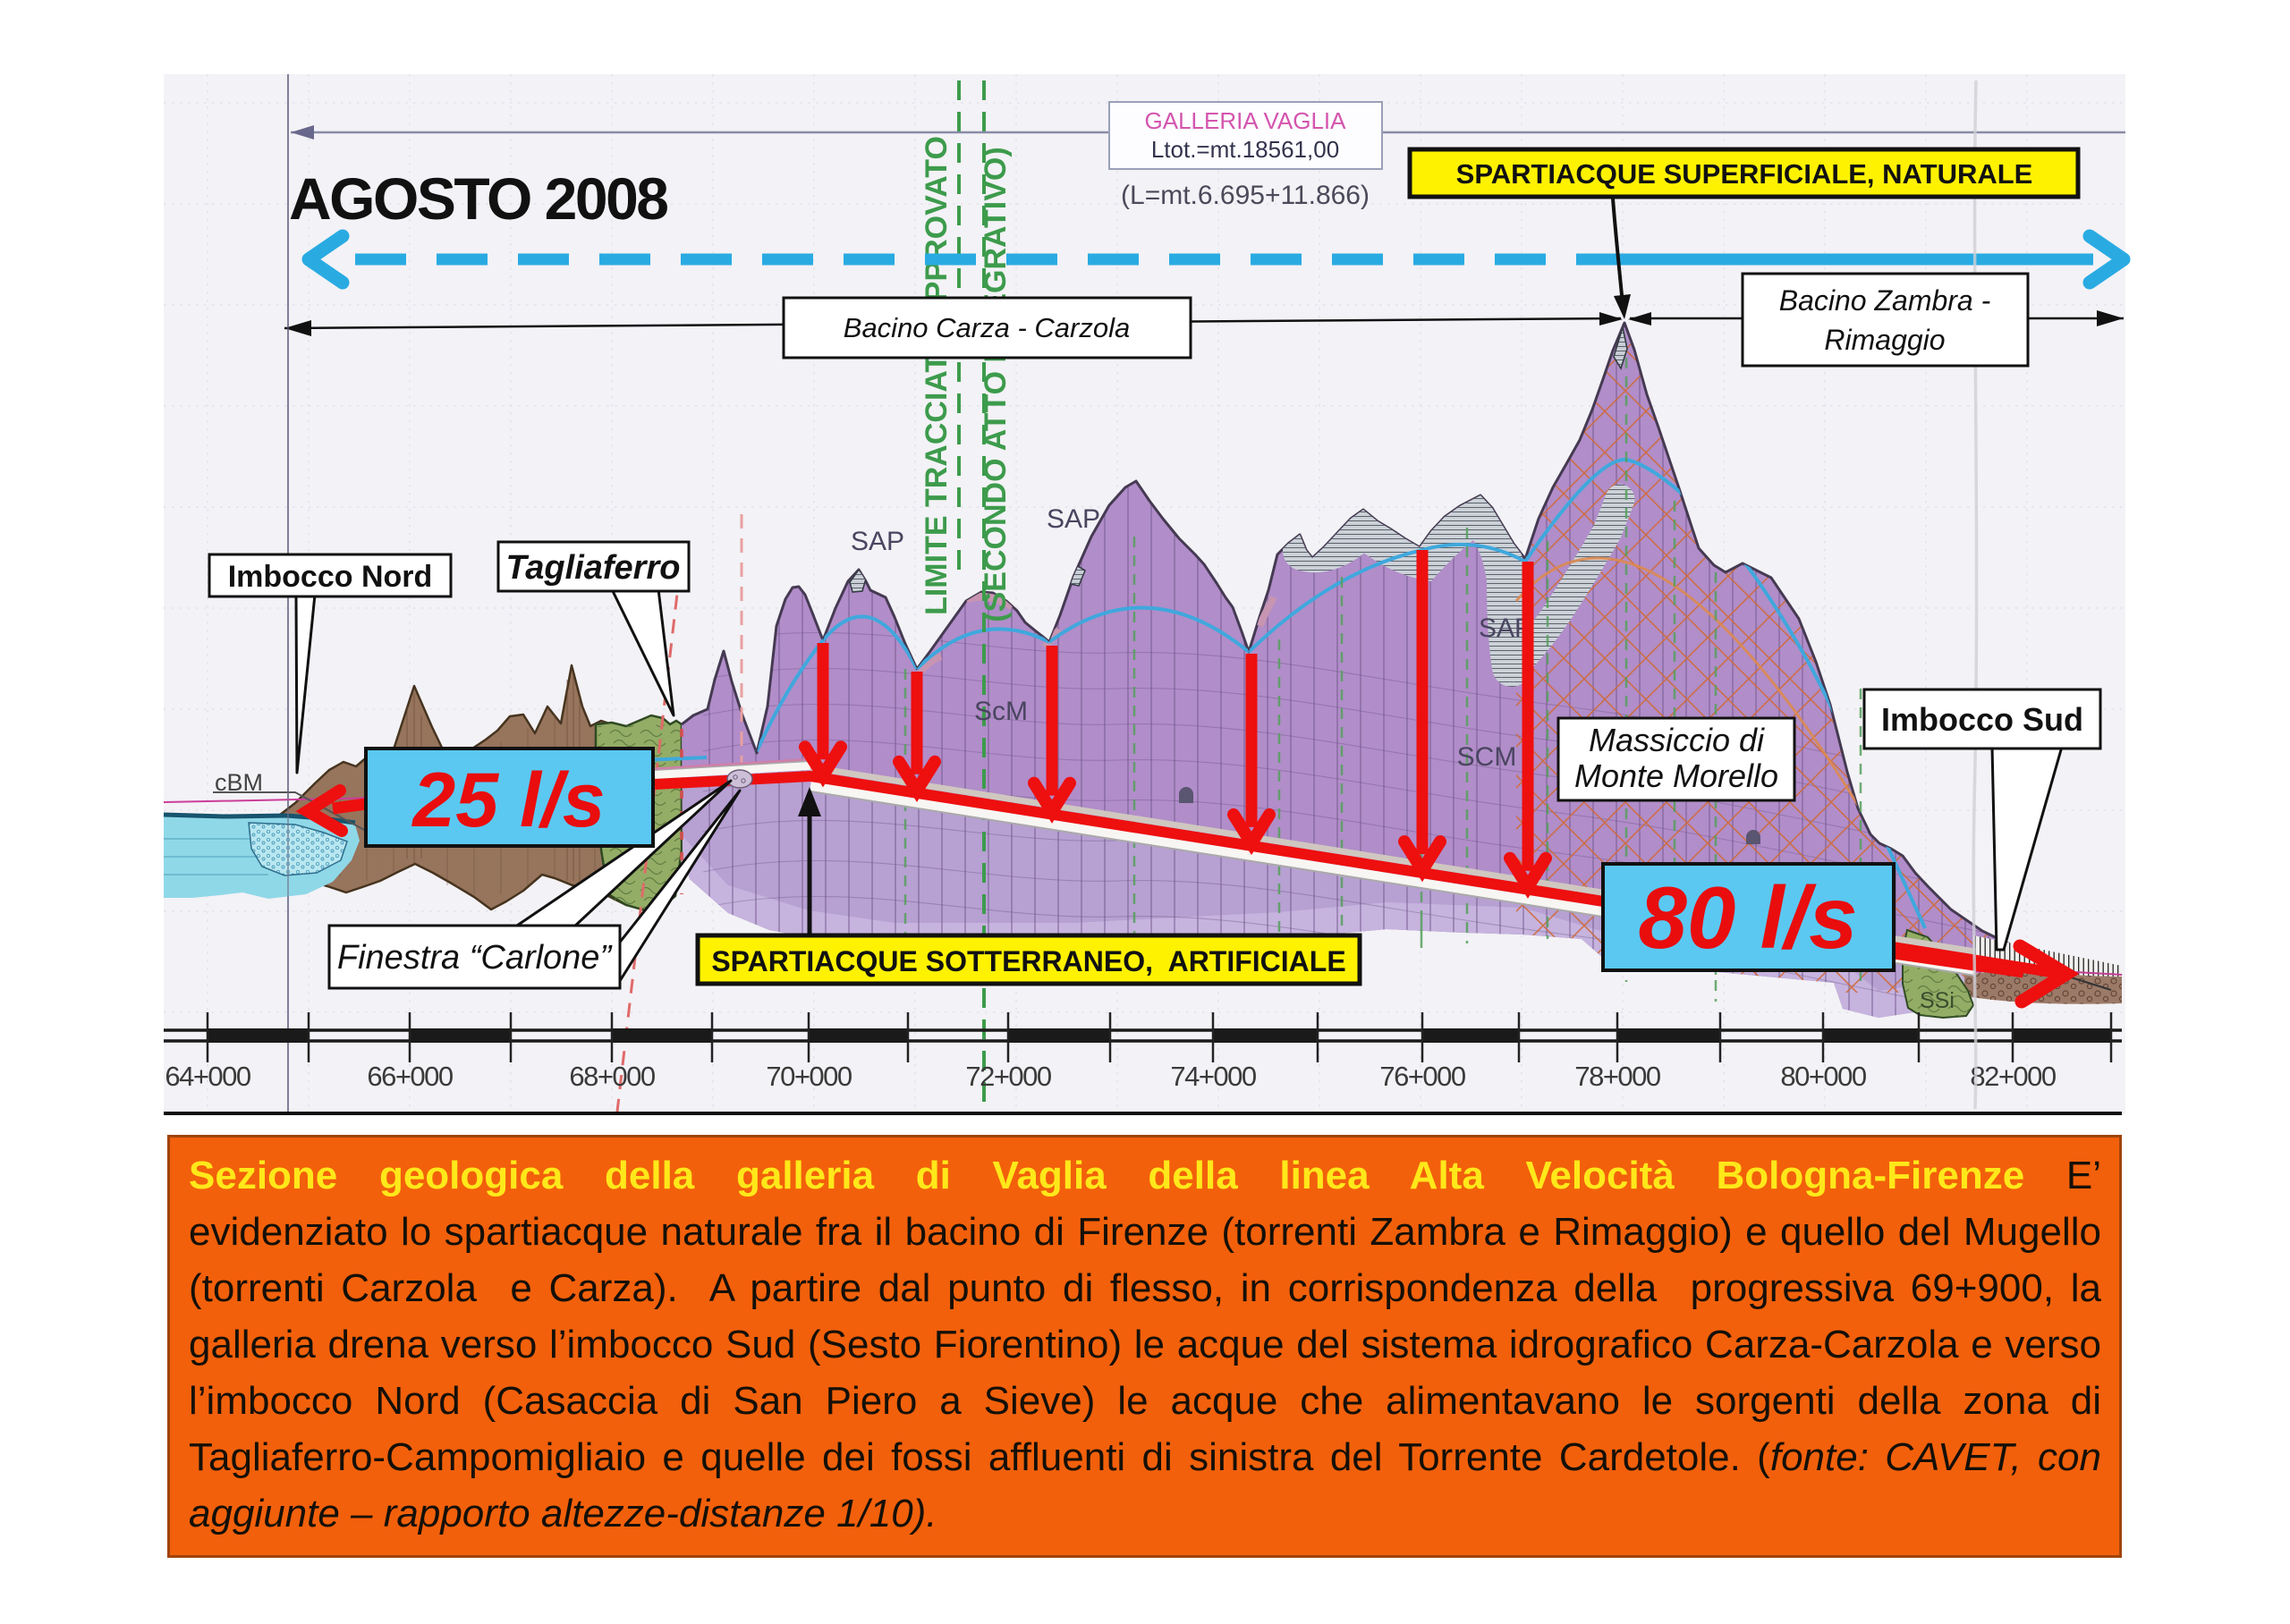 The height and width of the screenshot is (1624, 2290). Describe the element at coordinates (1747, 917) in the screenshot. I see `svg-text: 80 l/s` at that location.